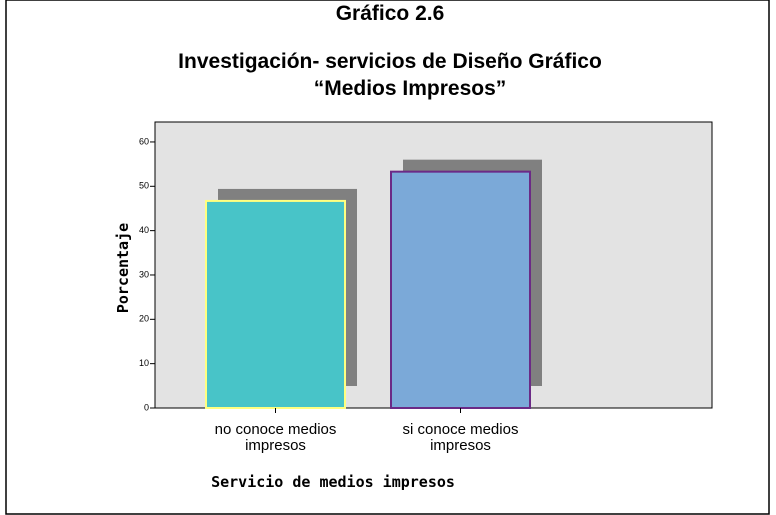 Image resolution: width=776 pixels, height=515 pixels. Describe the element at coordinates (146, 407) in the screenshot. I see `y-tick-label: 0` at that location.